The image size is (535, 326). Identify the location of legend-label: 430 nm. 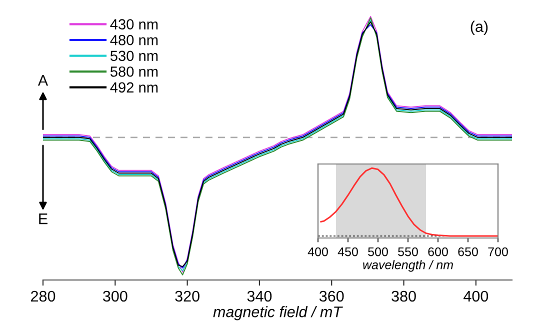
(134, 24).